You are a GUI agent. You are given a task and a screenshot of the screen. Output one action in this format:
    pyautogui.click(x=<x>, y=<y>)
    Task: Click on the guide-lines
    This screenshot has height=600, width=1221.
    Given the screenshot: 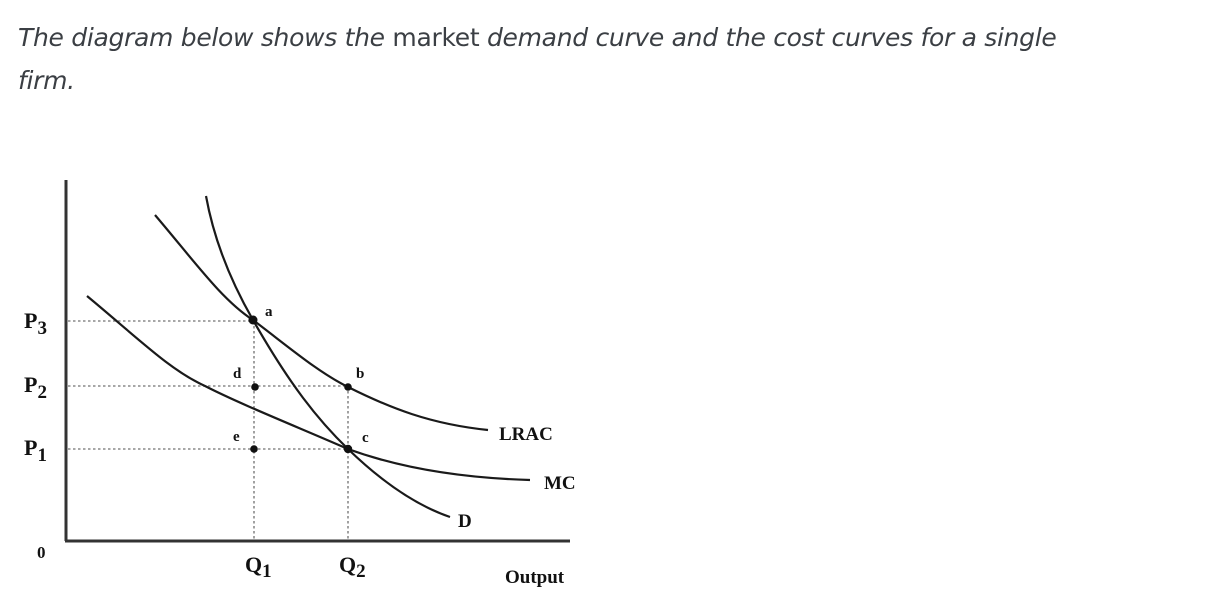 What is the action you would take?
    pyautogui.click(x=208, y=430)
    